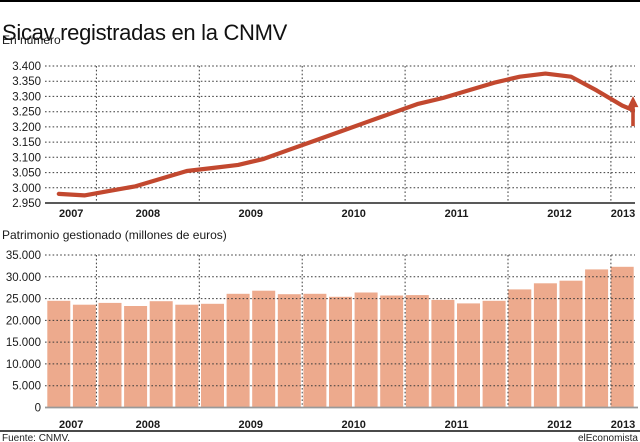  What do you see at coordinates (26, 387) in the screenshot?
I see `svg-text: 5.000` at bounding box center [26, 387].